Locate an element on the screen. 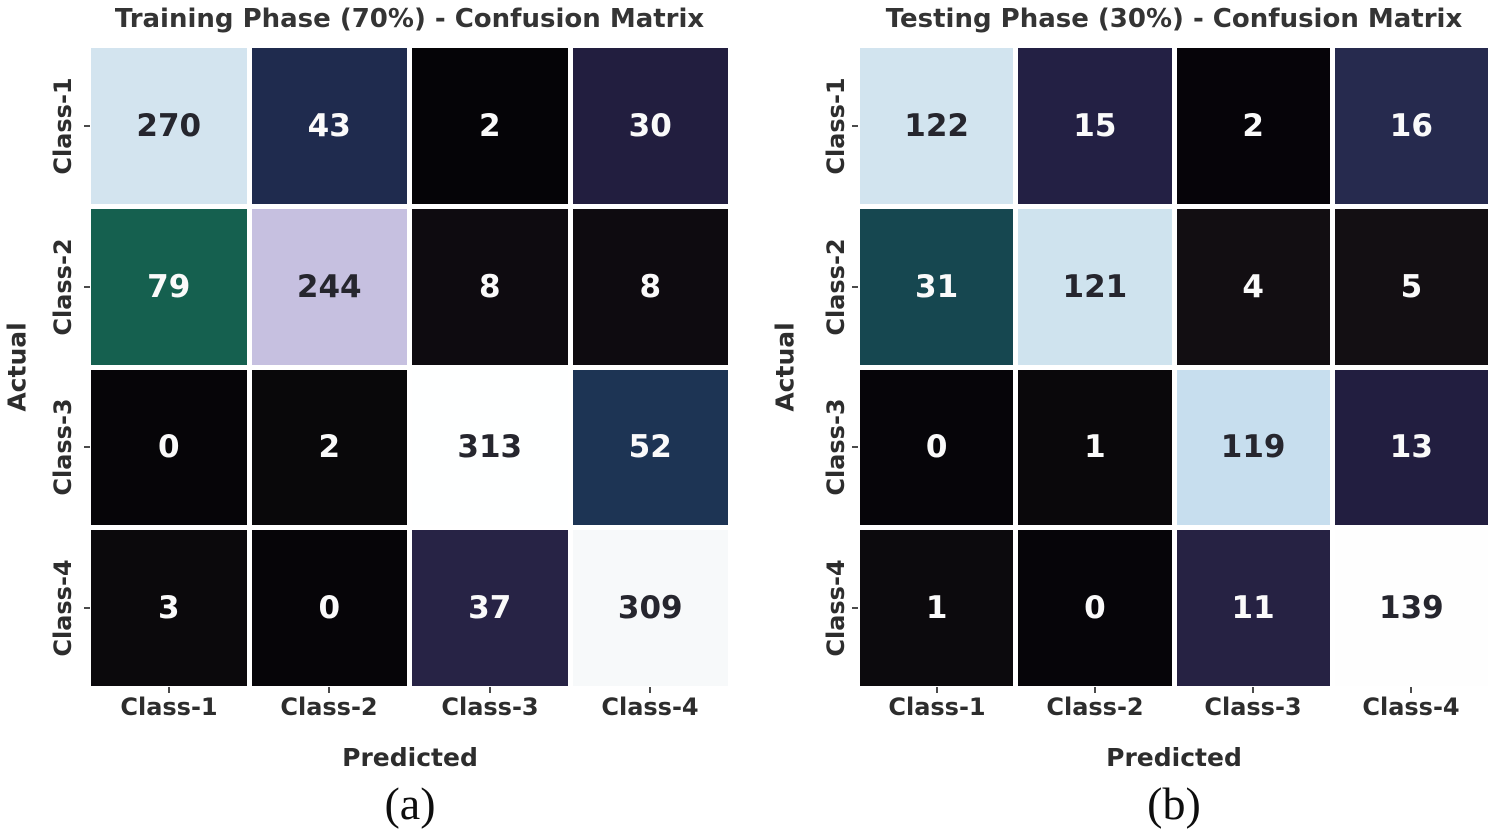 This screenshot has width=1500, height=833. cell-actual-Class-1-pred-Class-4: 30 is located at coordinates (650, 126).